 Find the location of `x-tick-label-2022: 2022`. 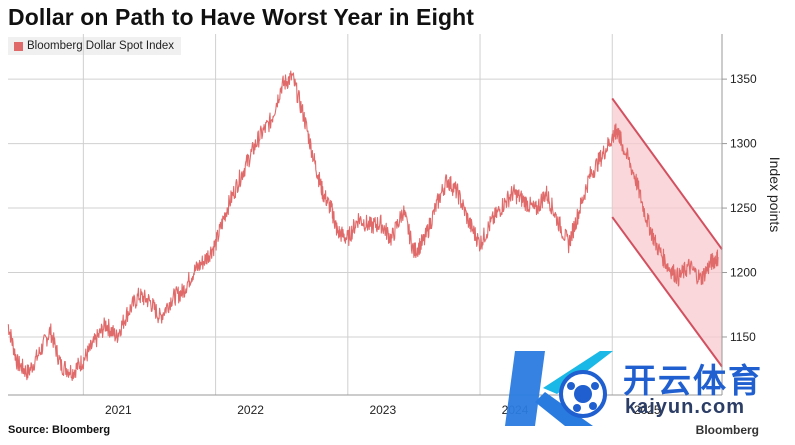

x-tick-label-2022: 2022 is located at coordinates (250, 410).